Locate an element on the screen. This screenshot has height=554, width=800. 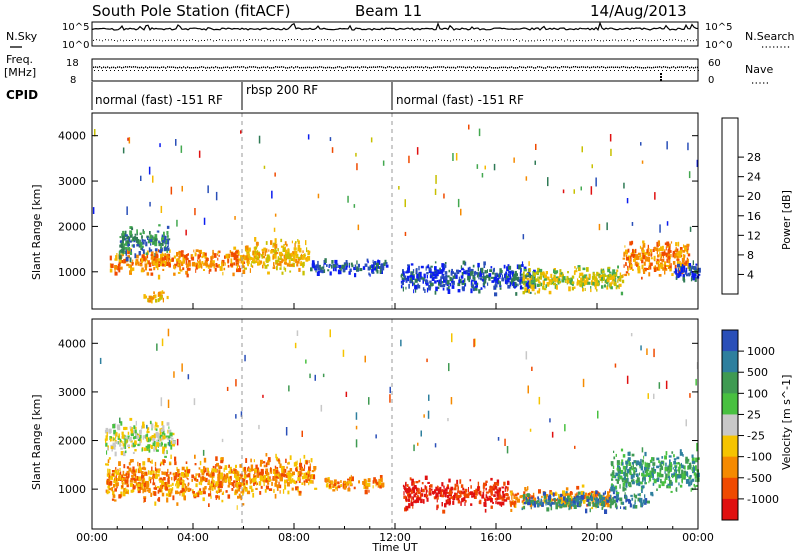
nsky-label: N.Sky is located at coordinates (22, 36).